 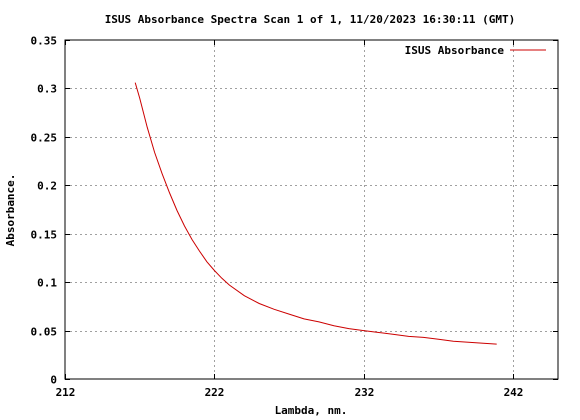 What do you see at coordinates (47, 186) in the screenshot?
I see `y-tick-label: 0.2` at bounding box center [47, 186].